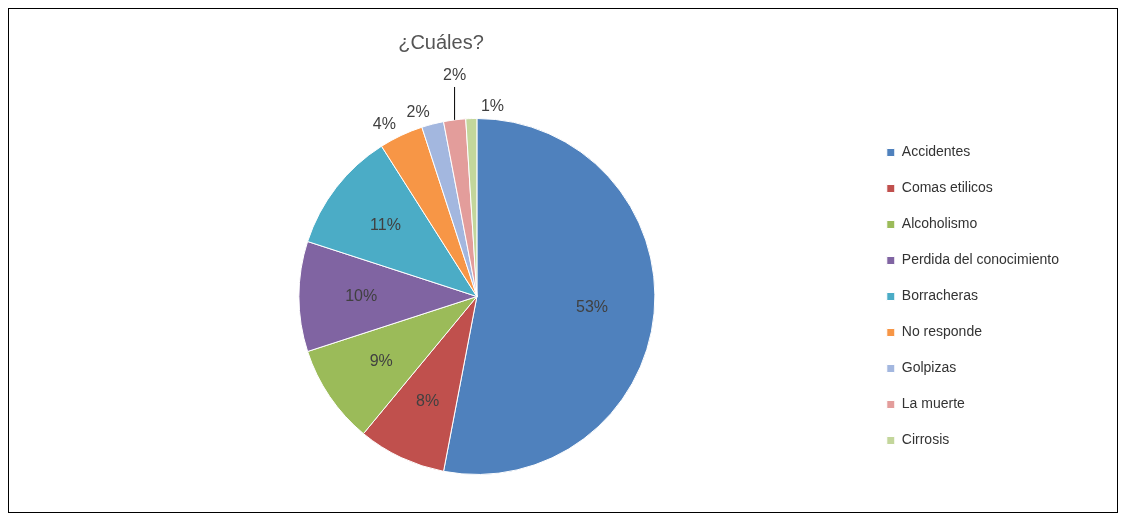 This screenshot has width=1130, height=527. Describe the element at coordinates (940, 295) in the screenshot. I see `legend-label: Borracheras` at that location.